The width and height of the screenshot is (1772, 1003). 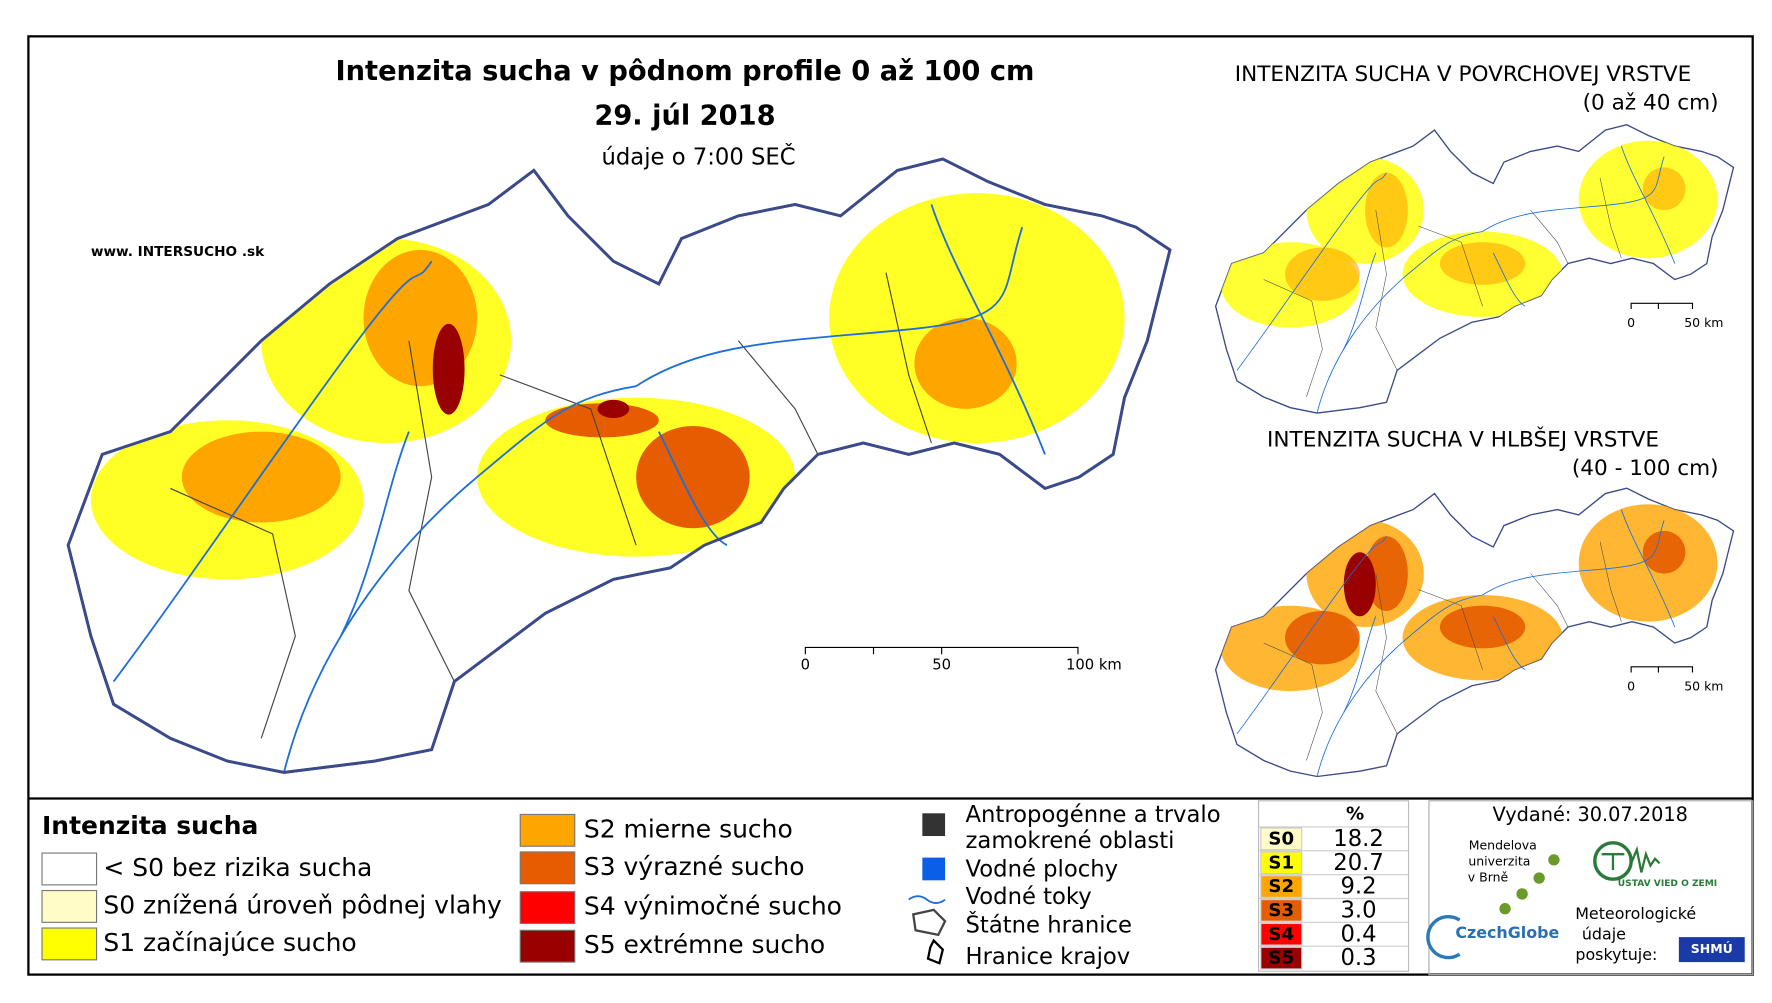 What do you see at coordinates (1469, 598) in the screenshot?
I see `inset-drought` at bounding box center [1469, 598].